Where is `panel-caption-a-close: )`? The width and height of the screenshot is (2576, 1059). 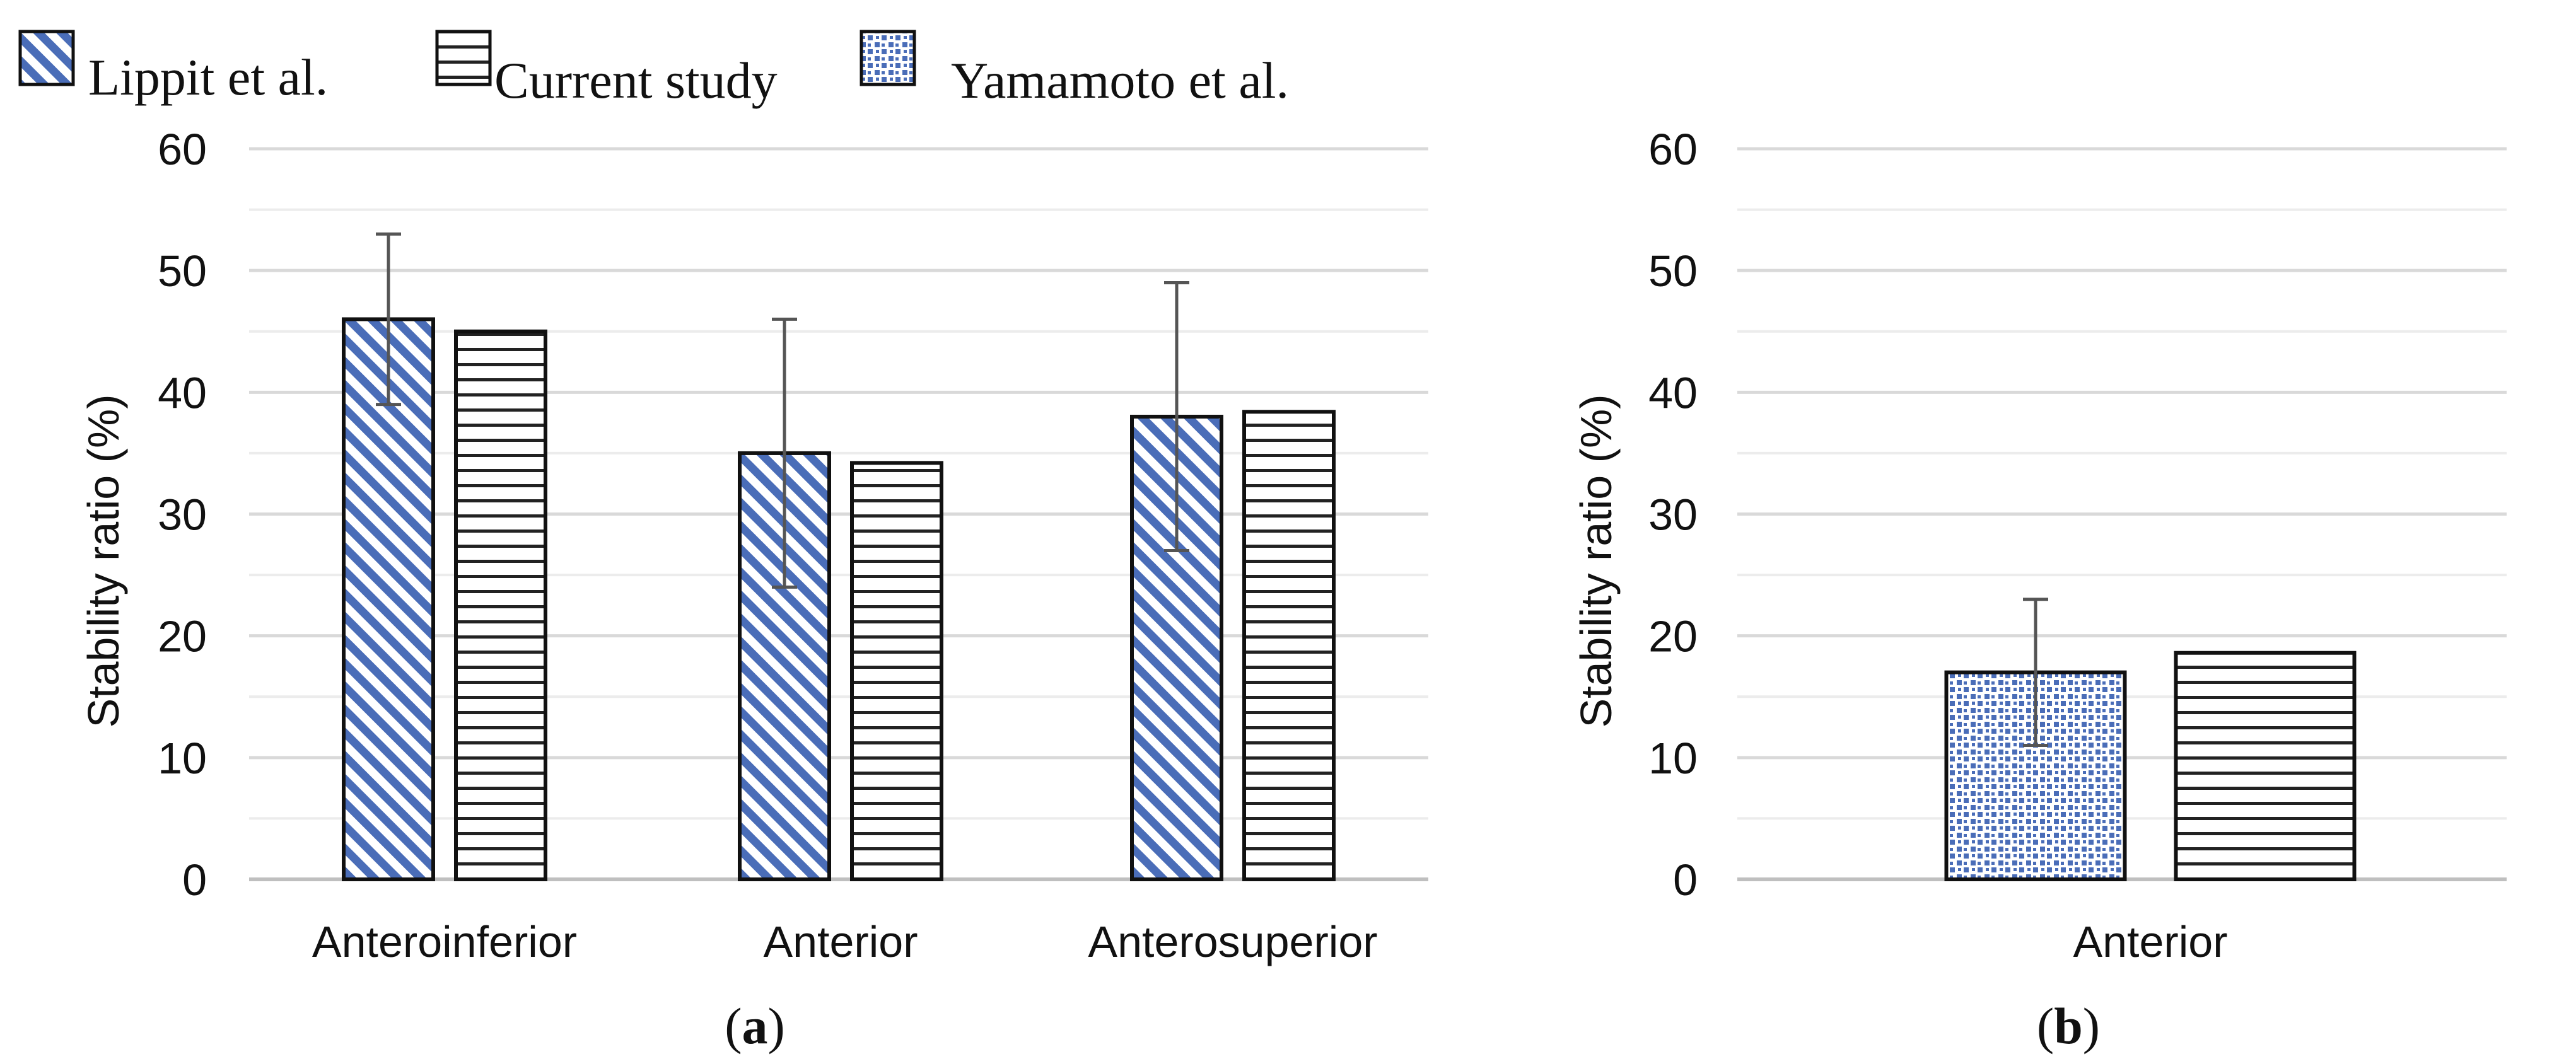 panel-caption-a-close: ) is located at coordinates (776, 1026).